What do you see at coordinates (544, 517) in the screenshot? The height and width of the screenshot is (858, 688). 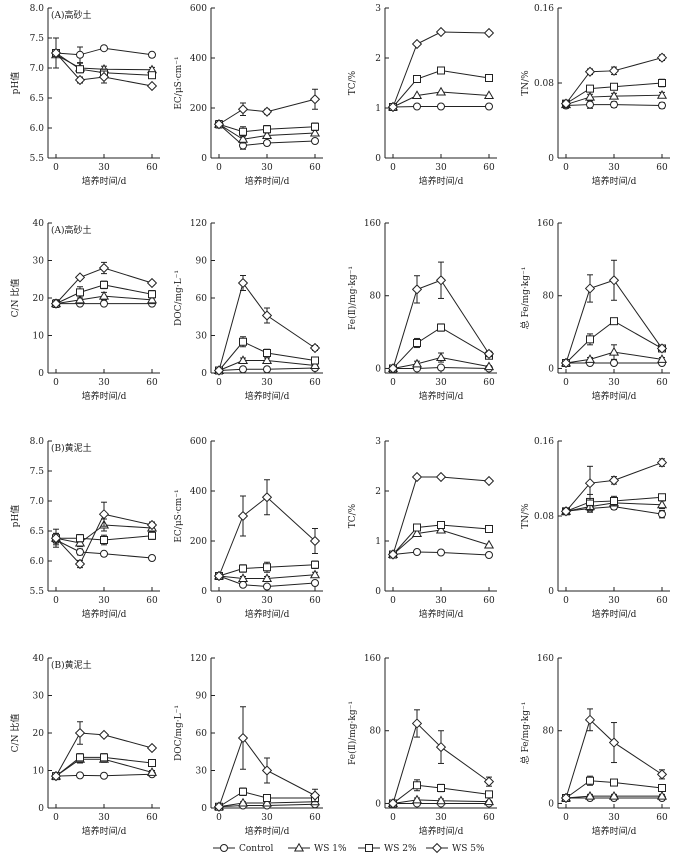 I see `y-tick-label: 0.08` at bounding box center [544, 517].